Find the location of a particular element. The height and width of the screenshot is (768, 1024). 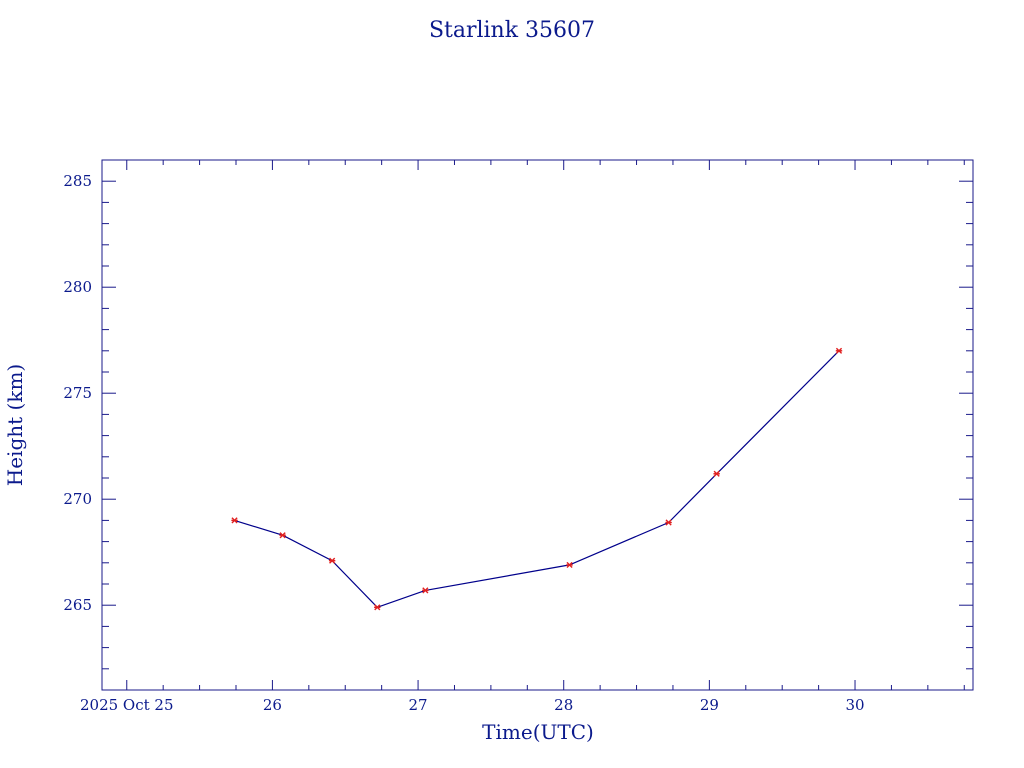

y-tick-label: 285 is located at coordinates (77, 181).